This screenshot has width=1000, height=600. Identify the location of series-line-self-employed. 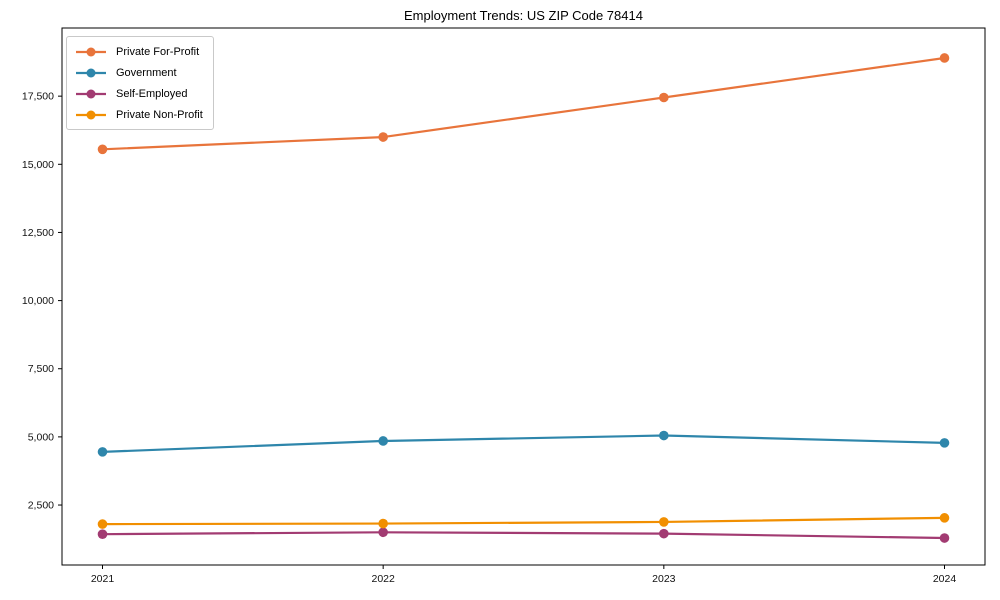
(523, 535).